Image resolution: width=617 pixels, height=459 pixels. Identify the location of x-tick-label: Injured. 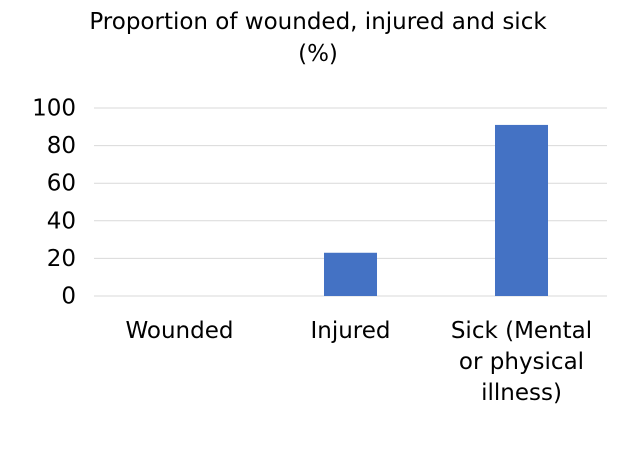
(350, 331).